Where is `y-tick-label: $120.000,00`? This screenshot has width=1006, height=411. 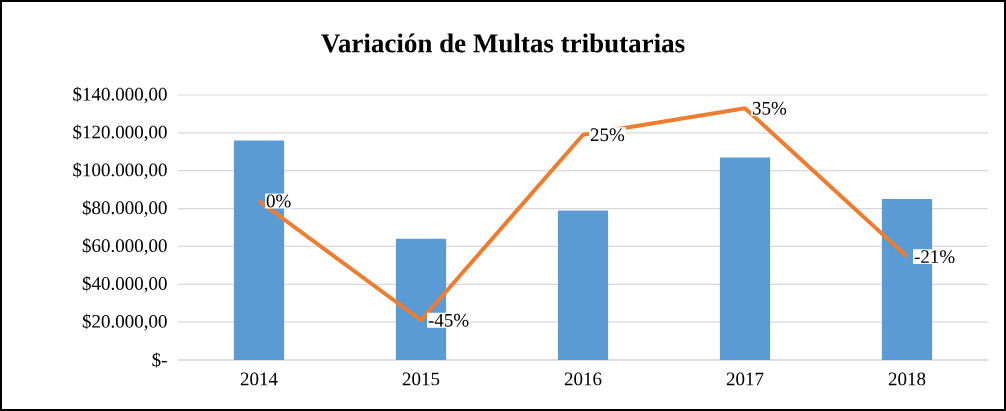
y-tick-label: $120.000,00 is located at coordinates (120, 133).